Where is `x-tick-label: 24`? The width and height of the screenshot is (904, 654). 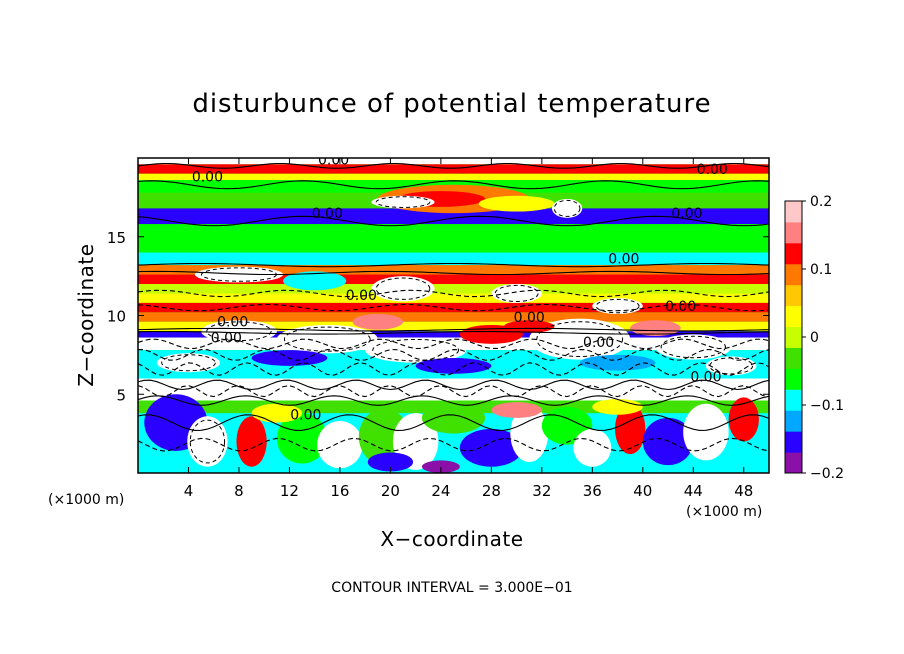 x-tick-label: 24 is located at coordinates (440, 491).